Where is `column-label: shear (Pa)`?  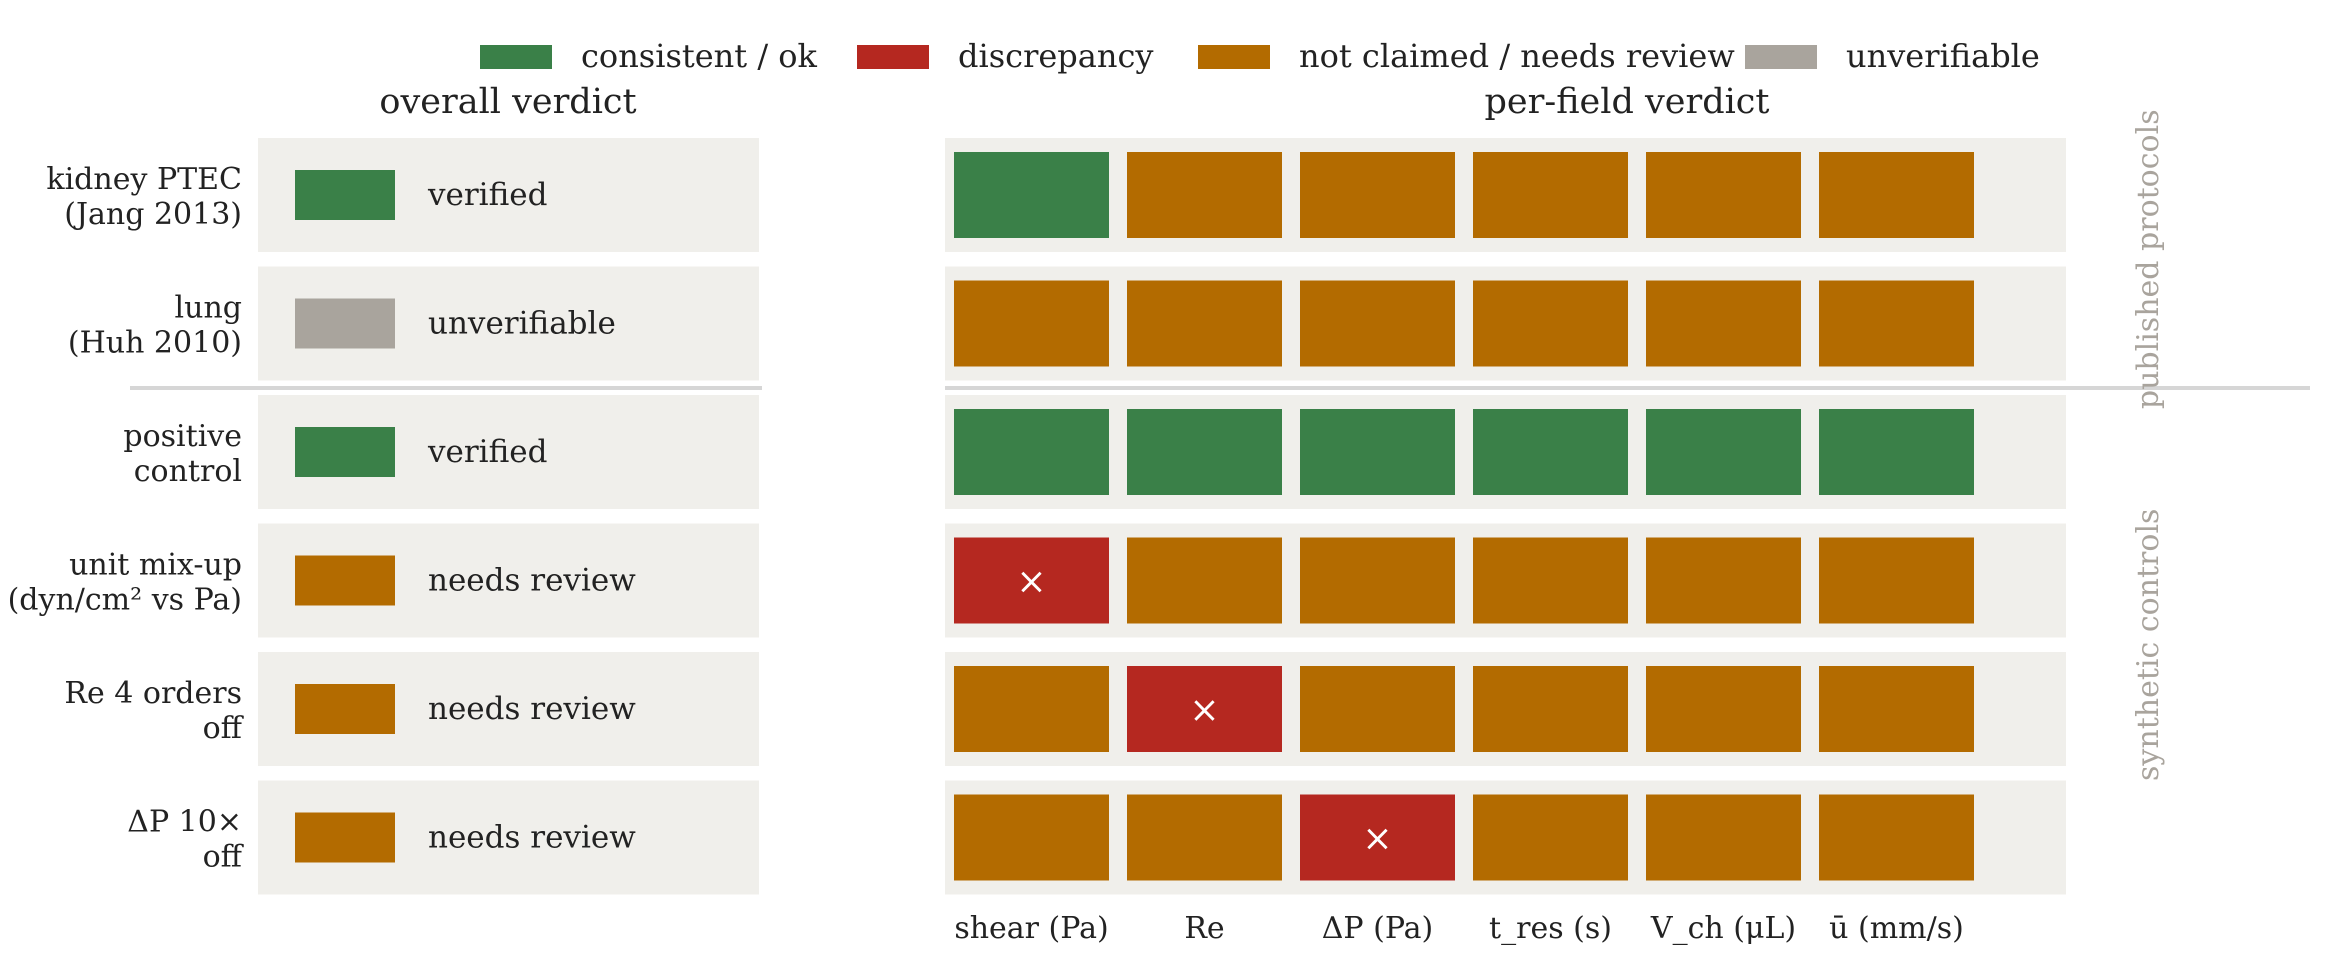 column-label: shear (Pa) is located at coordinates (1031, 928).